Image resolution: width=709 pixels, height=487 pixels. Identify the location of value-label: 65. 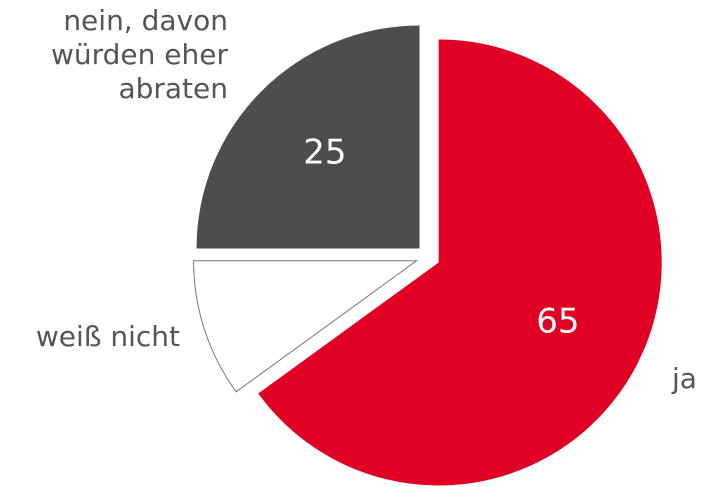
(557, 322).